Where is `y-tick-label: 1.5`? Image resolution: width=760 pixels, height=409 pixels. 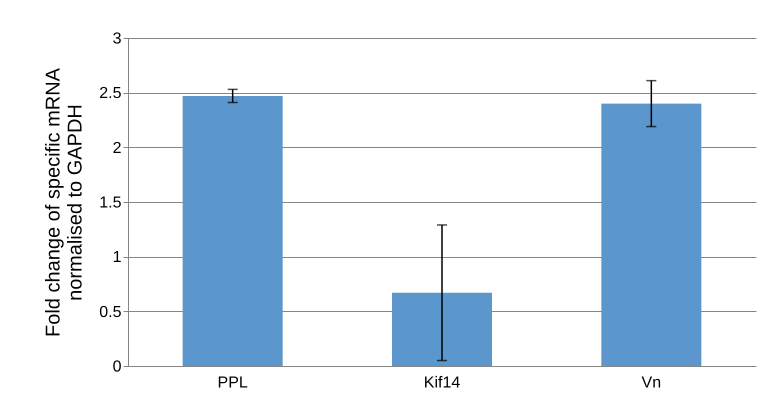 y-tick-label: 1.5 is located at coordinates (110, 203).